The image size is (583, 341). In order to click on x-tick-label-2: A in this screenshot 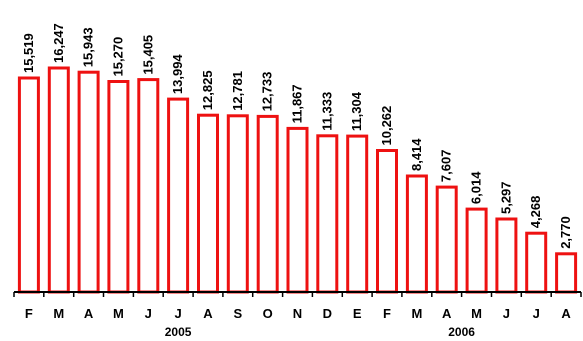, I will do `click(89, 313)`.